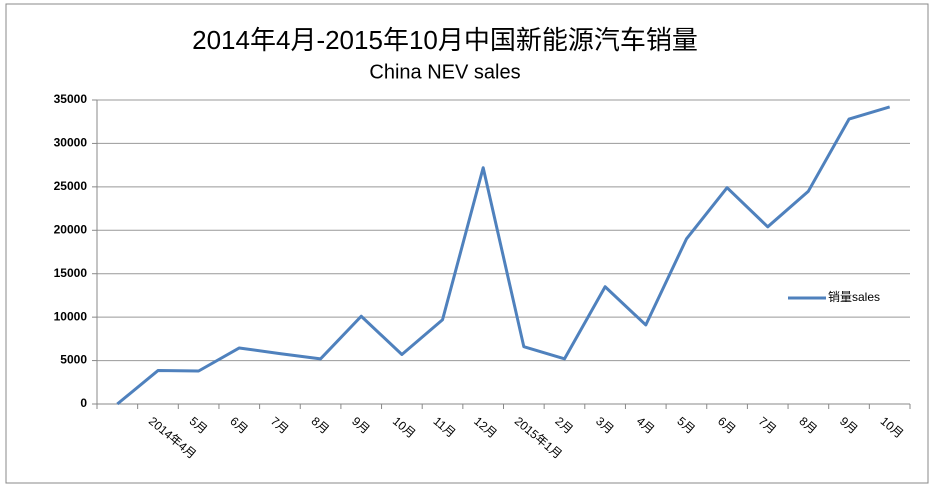  What do you see at coordinates (71, 143) in the screenshot?
I see `y-tick-label: 30000` at bounding box center [71, 143].